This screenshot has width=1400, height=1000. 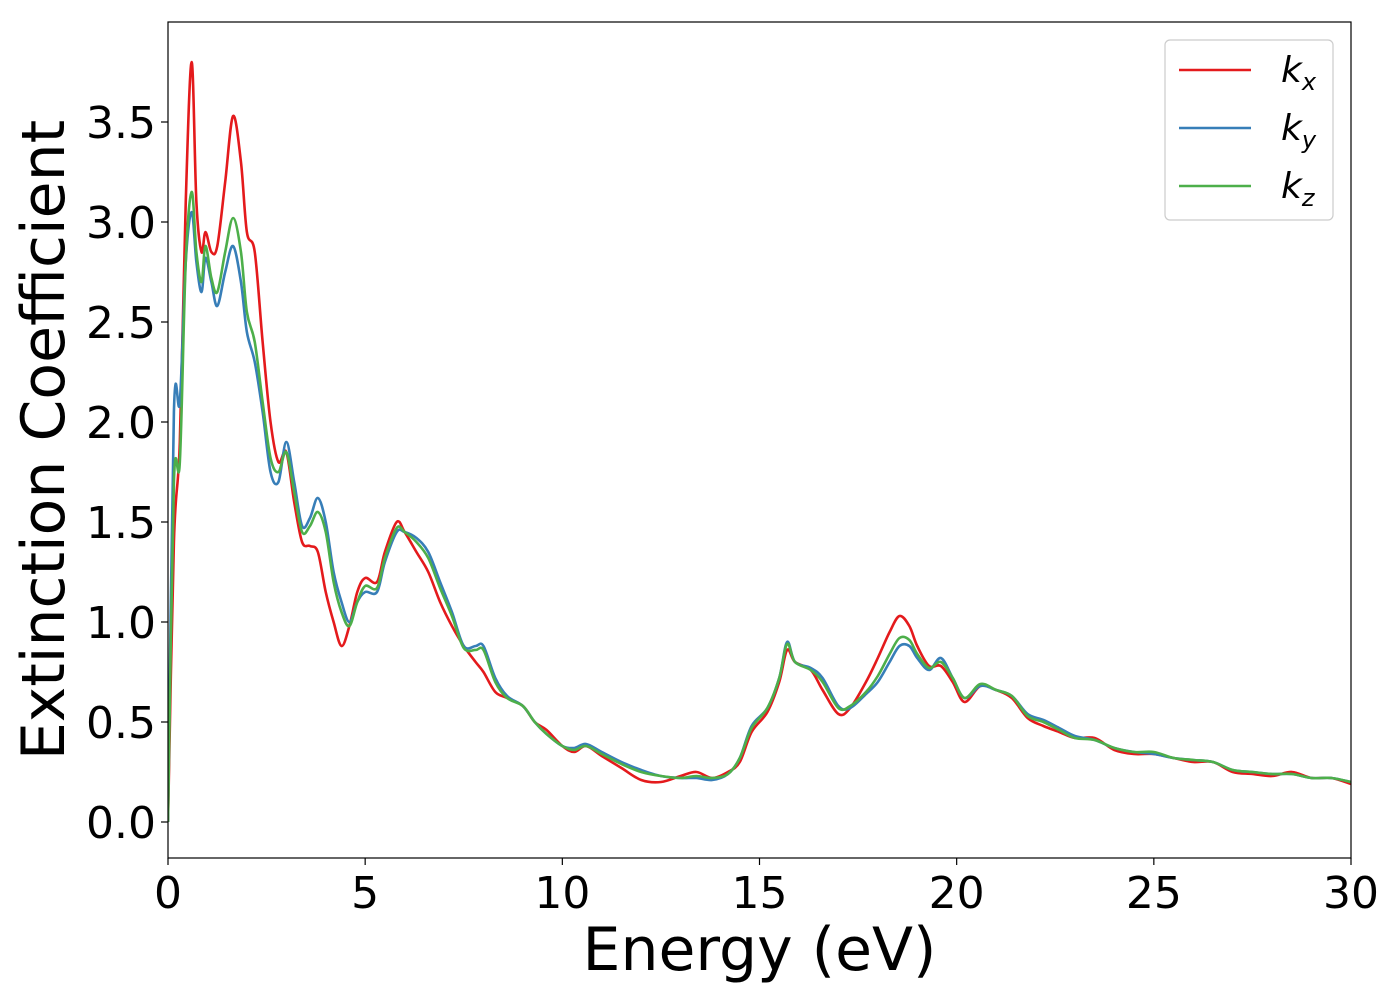 What do you see at coordinates (121, 423) in the screenshot?
I see `y-tick-label: 2.0` at bounding box center [121, 423].